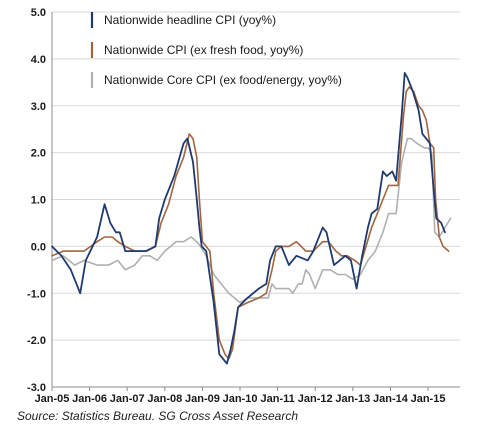 The height and width of the screenshot is (437, 495). Describe the element at coordinates (352, 399) in the screenshot. I see `x-tick-label: Jan-13` at that location.